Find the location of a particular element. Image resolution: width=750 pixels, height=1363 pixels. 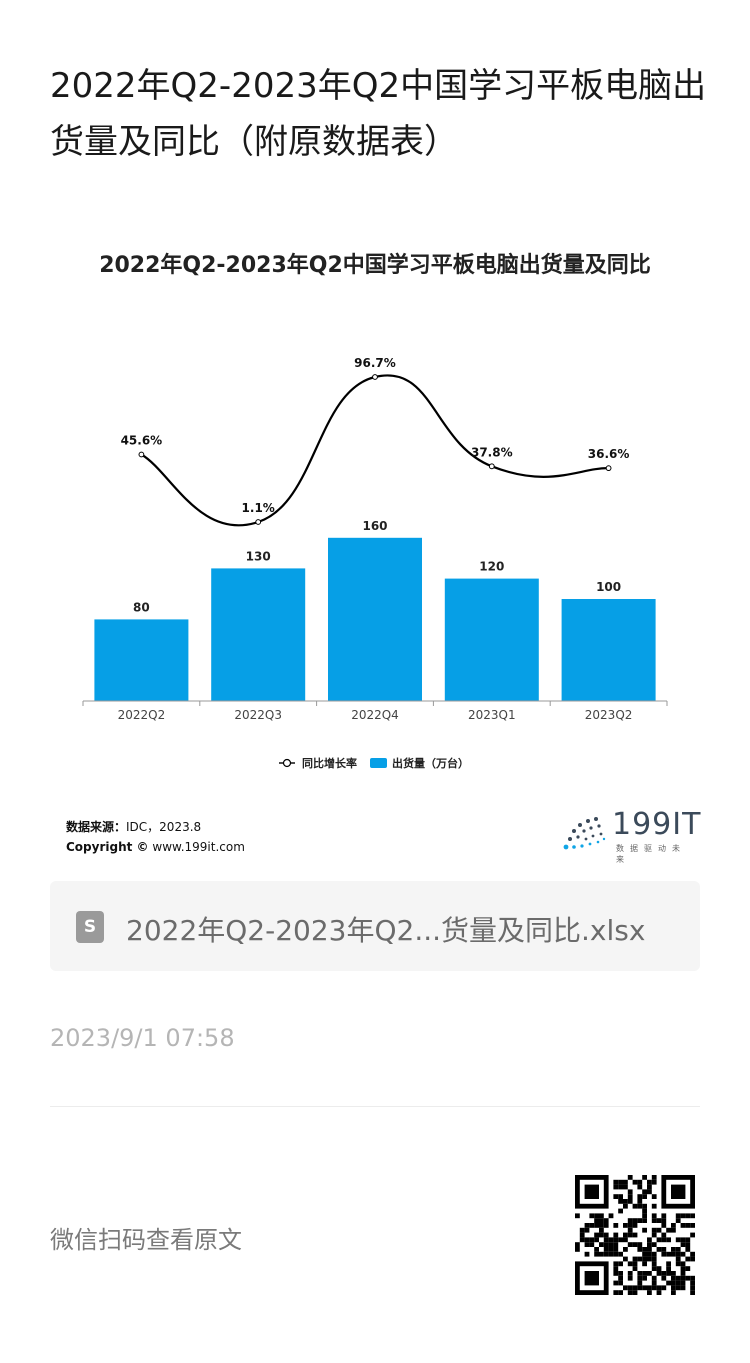

spreadsheet-file-icon: S is located at coordinates (90, 927).